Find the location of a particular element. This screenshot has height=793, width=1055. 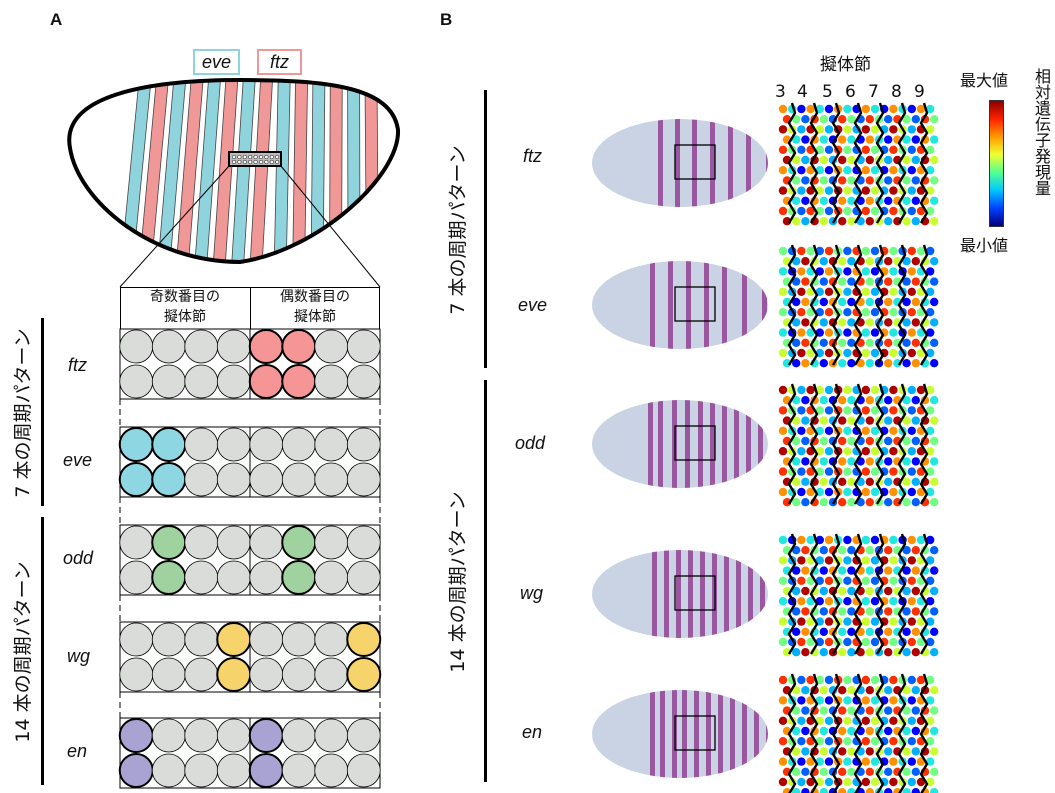

embryo-image-eve is located at coordinates (680, 305).